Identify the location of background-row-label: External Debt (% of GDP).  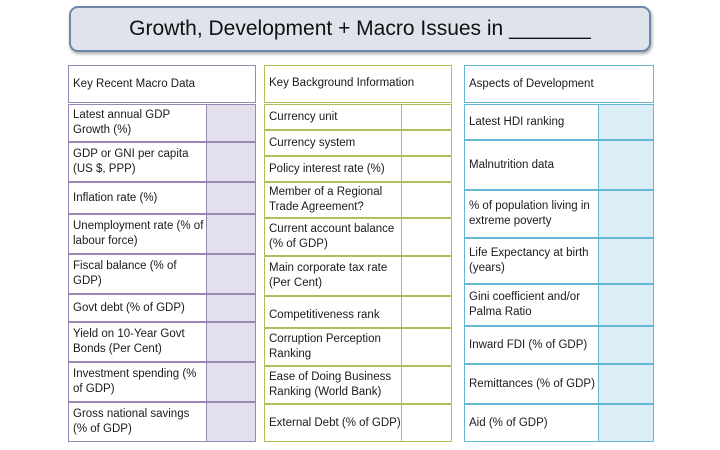
(333, 423).